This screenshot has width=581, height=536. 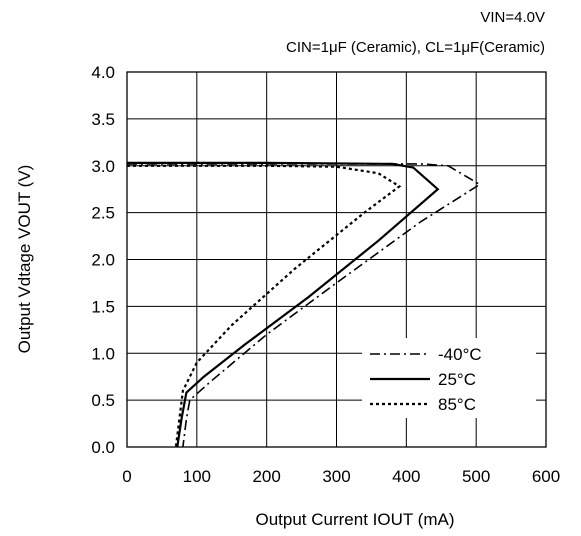 What do you see at coordinates (512, 17) in the screenshot?
I see `condition-vin: VIN=4.0V` at bounding box center [512, 17].